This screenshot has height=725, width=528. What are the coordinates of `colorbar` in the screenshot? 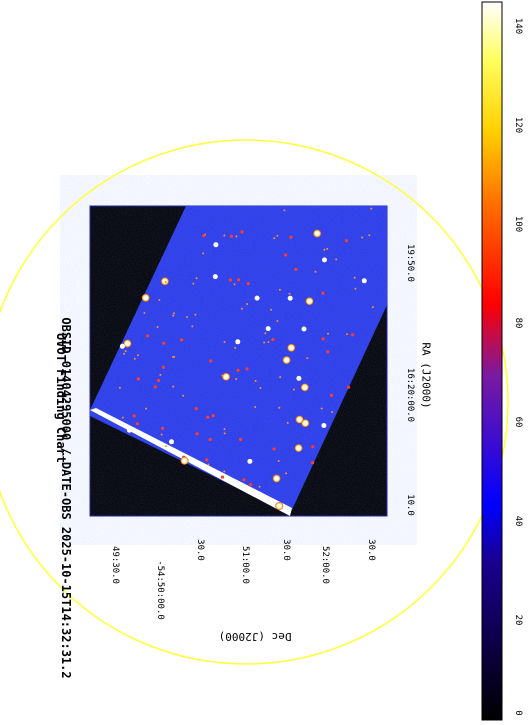 It's located at (492, 361).